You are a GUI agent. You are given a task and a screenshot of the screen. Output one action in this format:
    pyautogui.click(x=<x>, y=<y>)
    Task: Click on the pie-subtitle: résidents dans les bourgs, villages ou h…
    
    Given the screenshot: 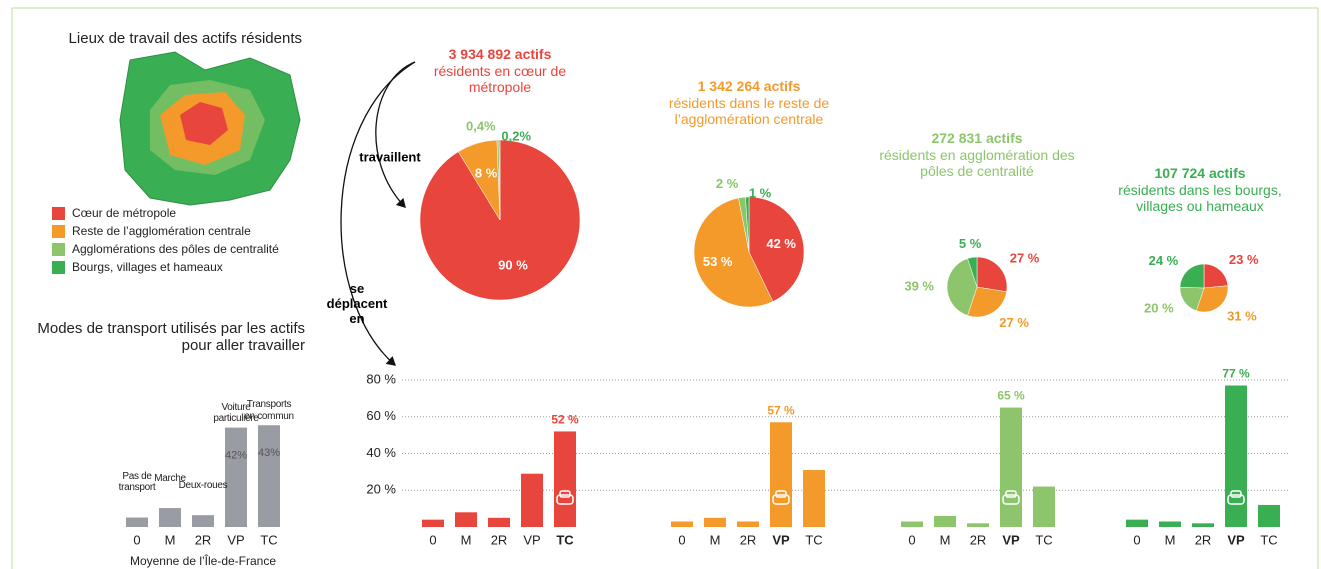 What is the action you would take?
    pyautogui.click(x=1200, y=198)
    